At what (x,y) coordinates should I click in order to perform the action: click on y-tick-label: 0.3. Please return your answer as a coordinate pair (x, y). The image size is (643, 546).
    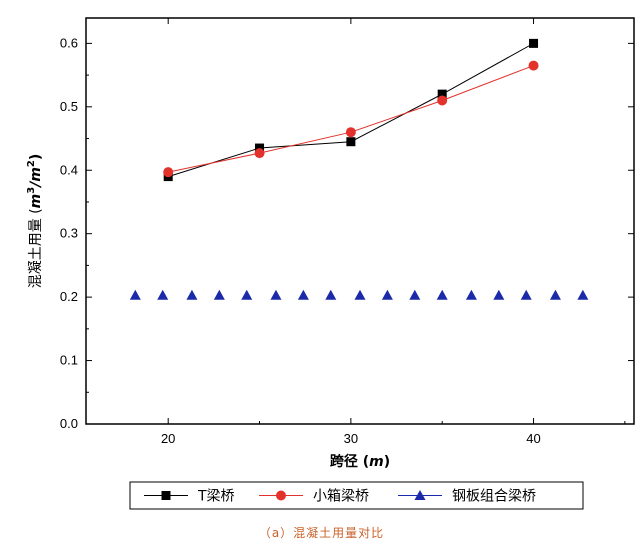
    Looking at the image, I should click on (69, 233).